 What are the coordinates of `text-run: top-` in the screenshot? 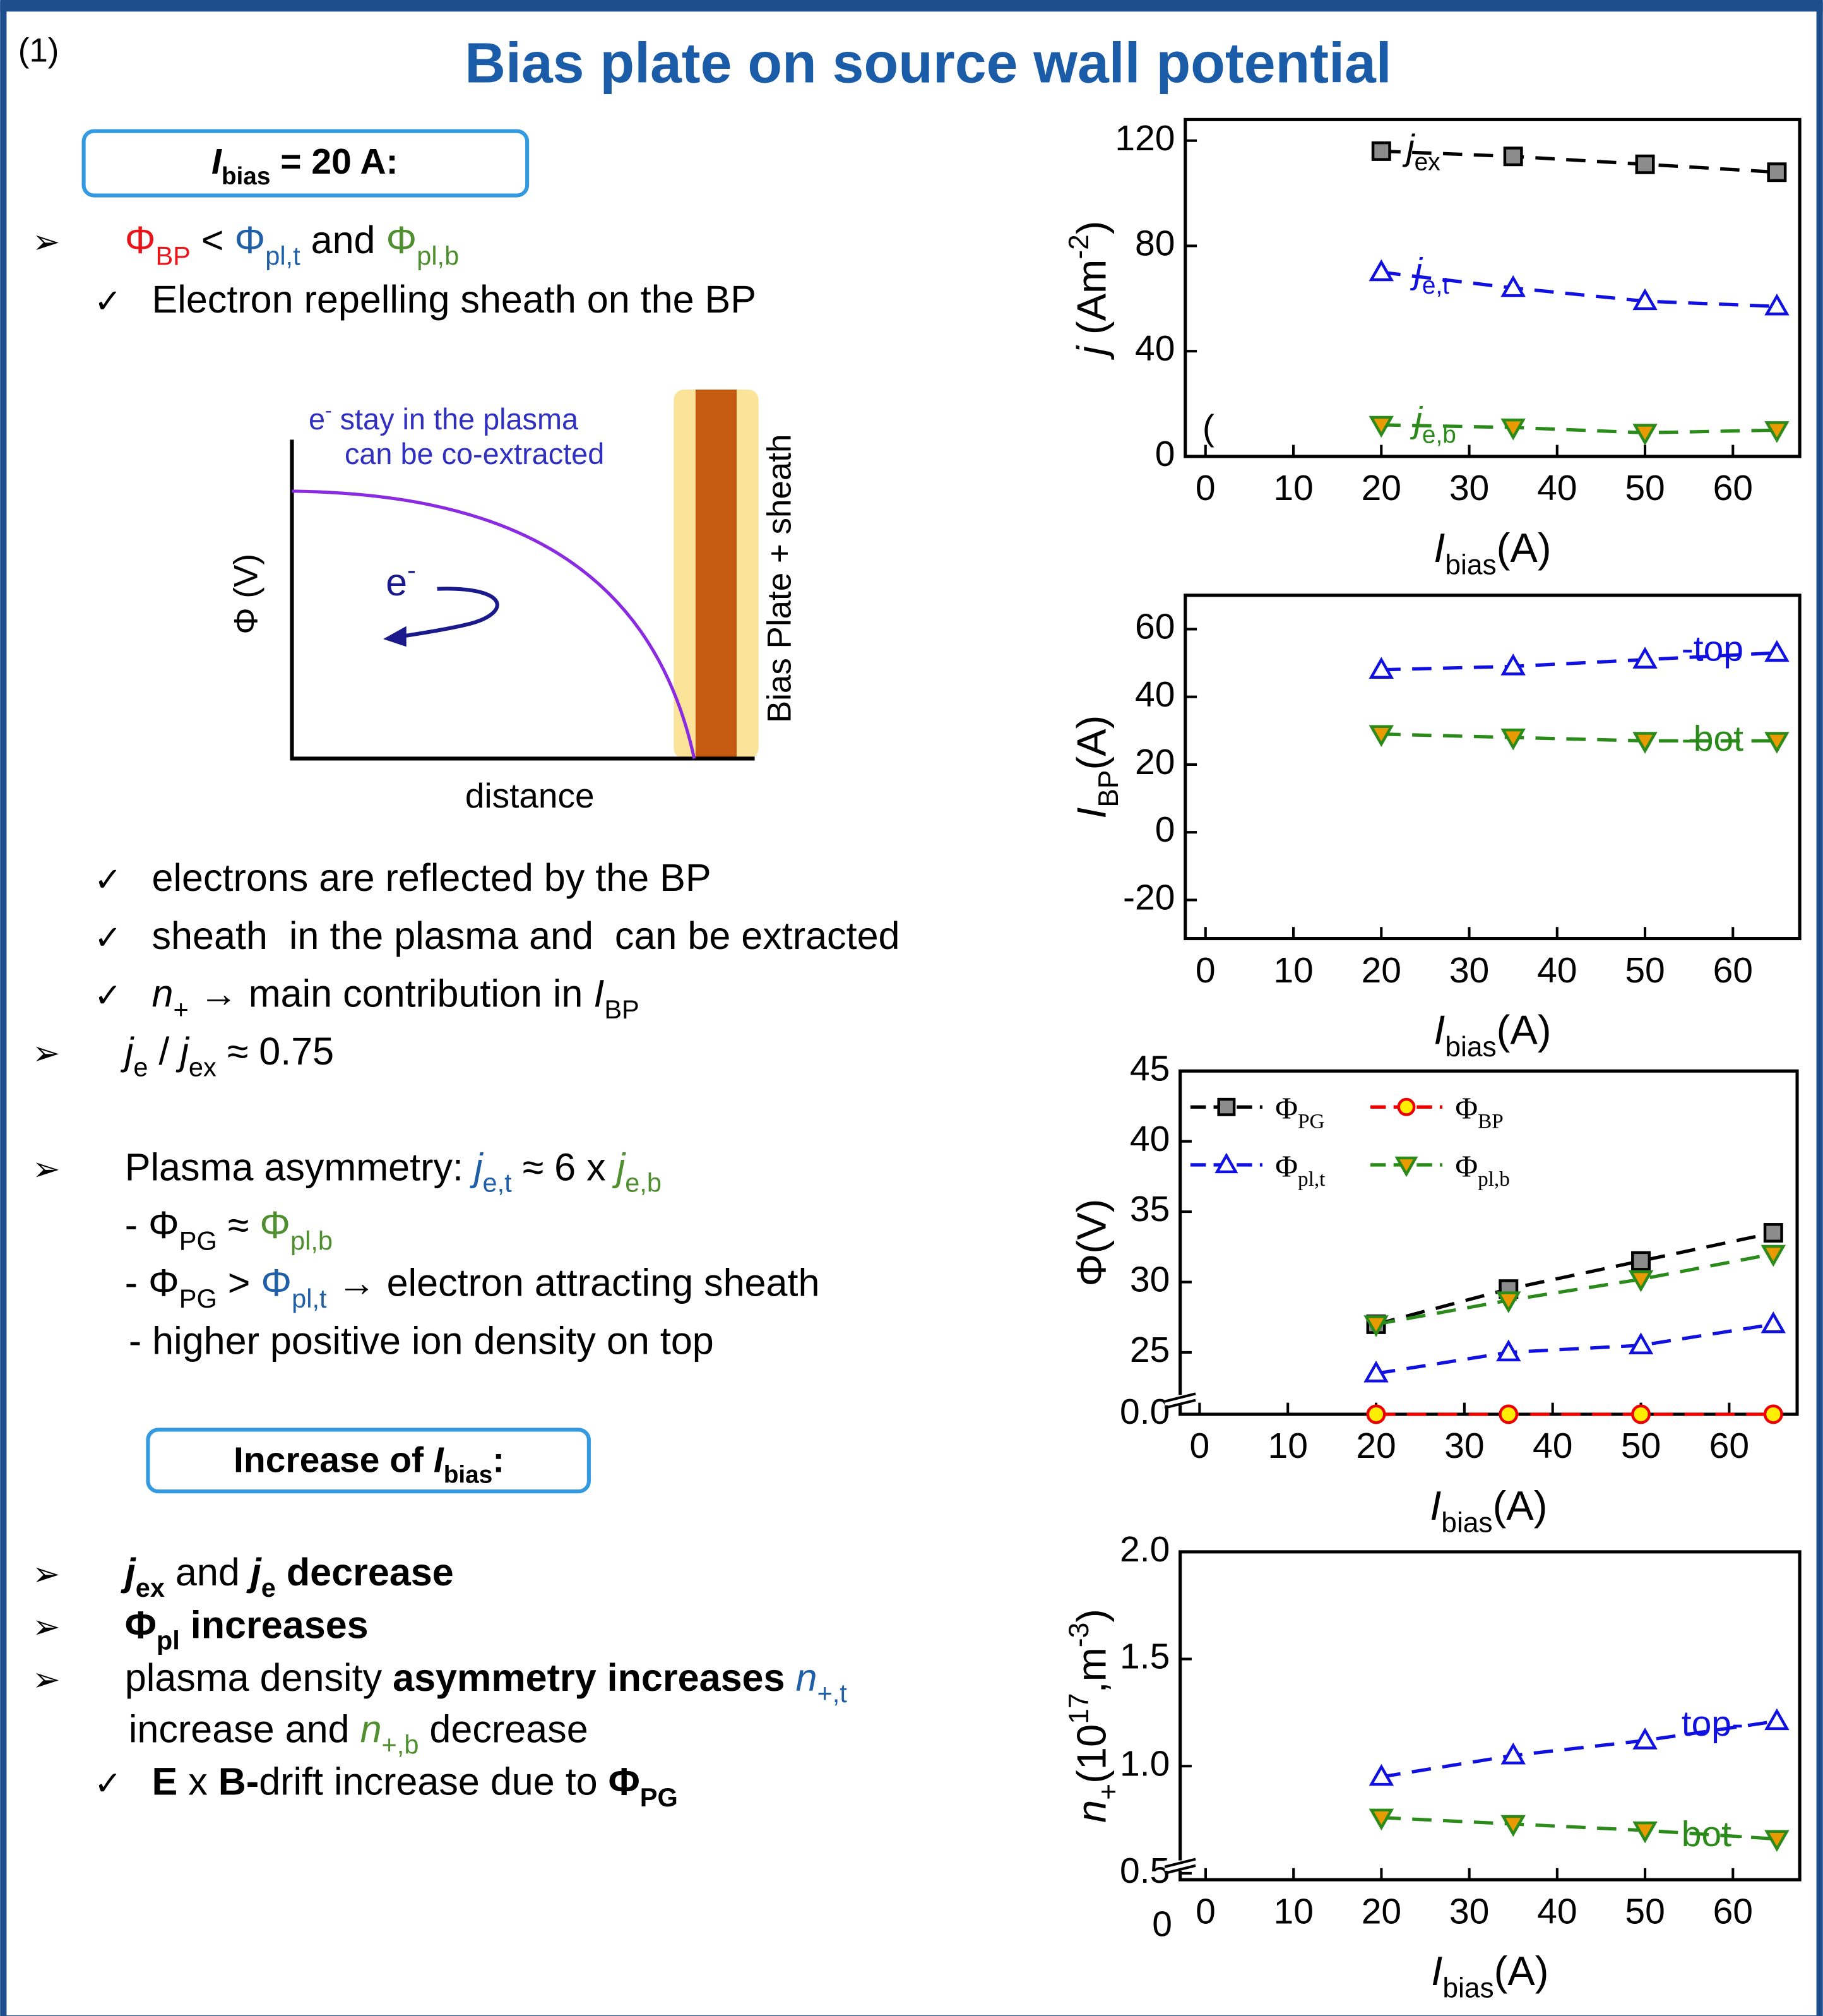 It's located at (1712, 1723).